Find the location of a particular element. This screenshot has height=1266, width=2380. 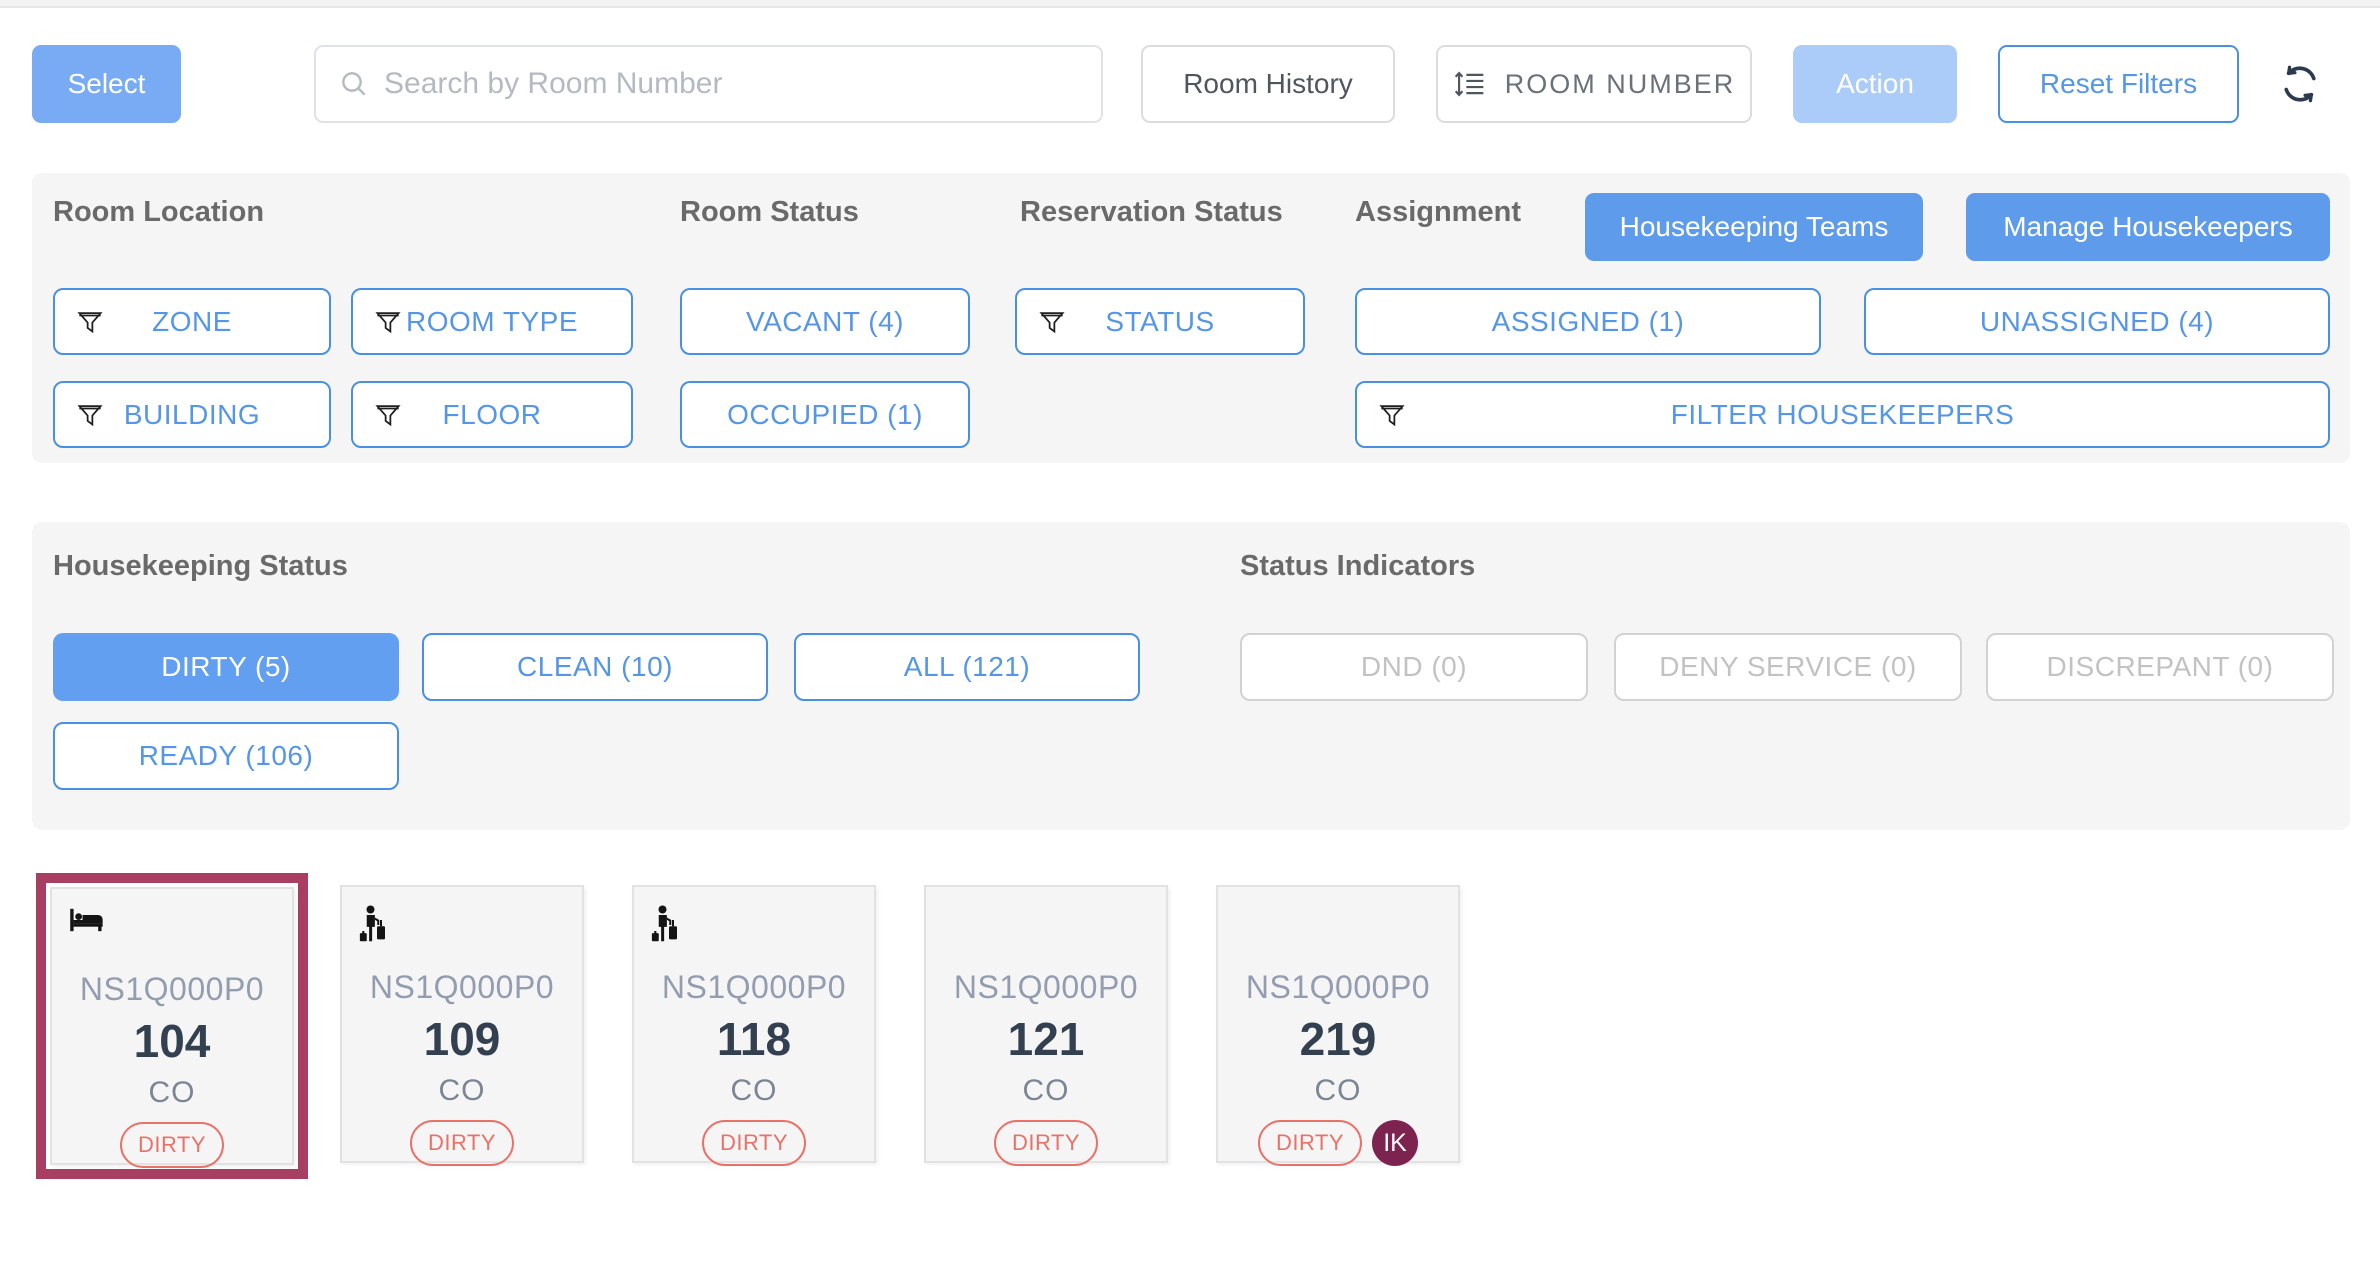

floor-filter-button: FLOOR is located at coordinates (492, 414).